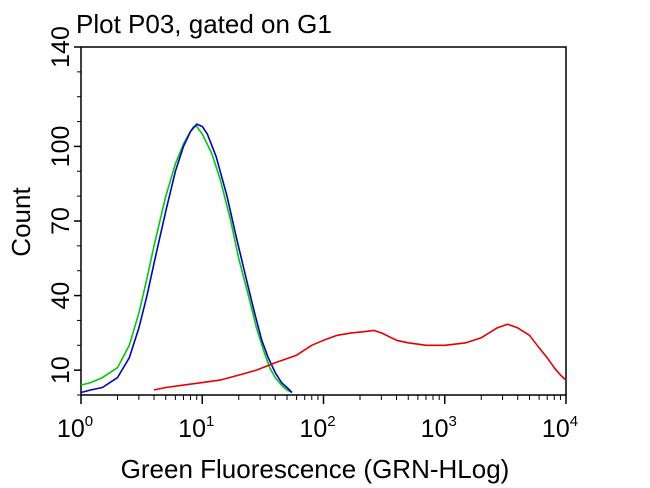 This screenshot has width=650, height=488. Describe the element at coordinates (574, 421) in the screenshot. I see `x-tick-exponent: 4` at that location.